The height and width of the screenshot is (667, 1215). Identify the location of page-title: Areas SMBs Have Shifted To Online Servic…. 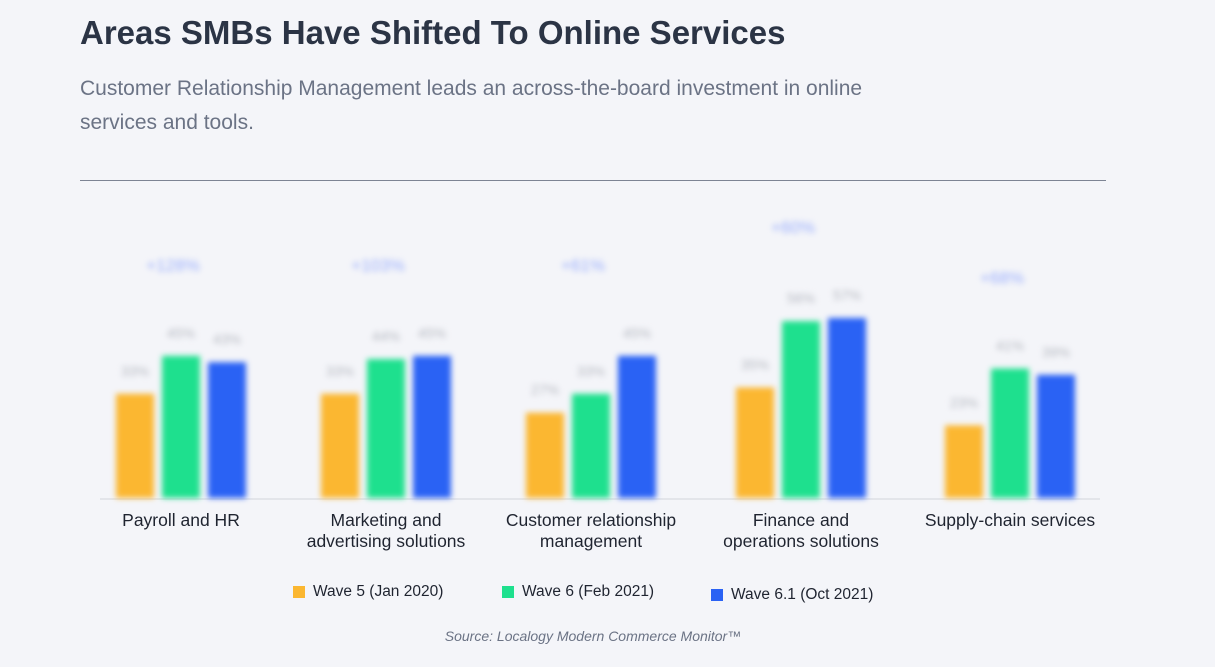
(433, 32).